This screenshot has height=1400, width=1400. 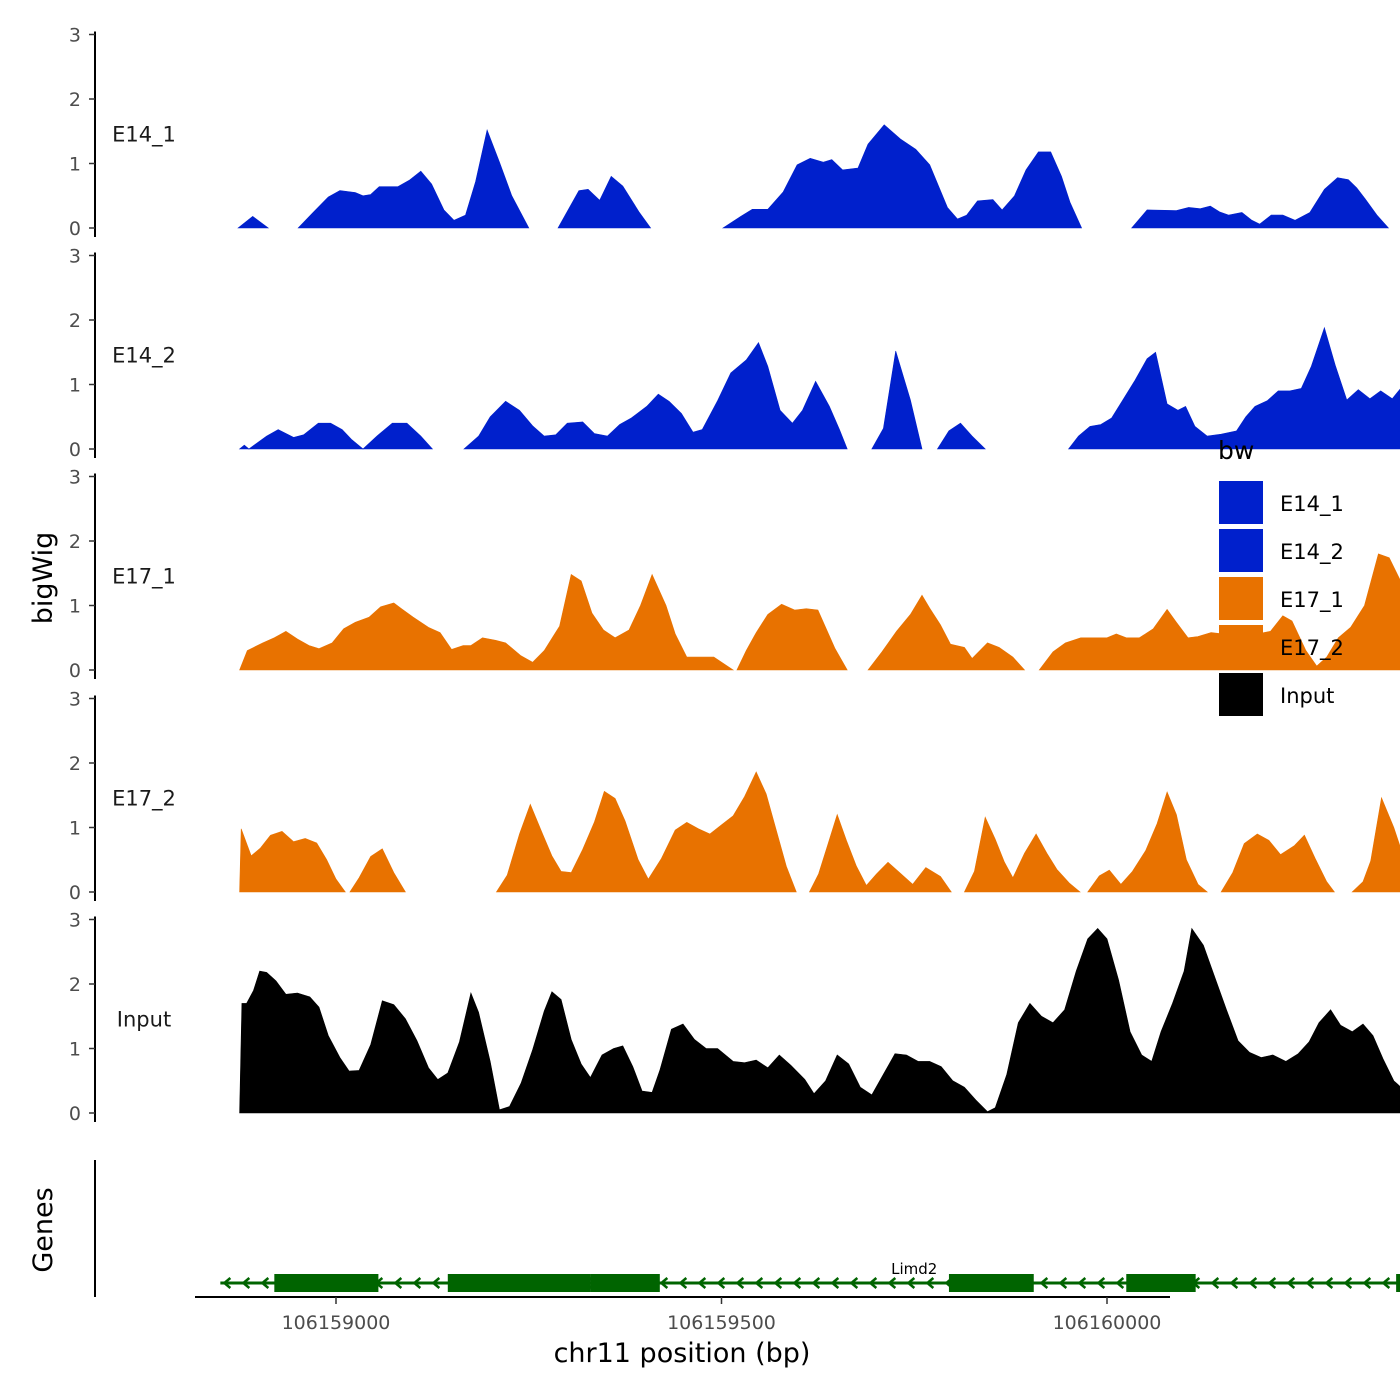 What do you see at coordinates (721, 1323) in the screenshot?
I see `x-tick-label: 106159500` at bounding box center [721, 1323].